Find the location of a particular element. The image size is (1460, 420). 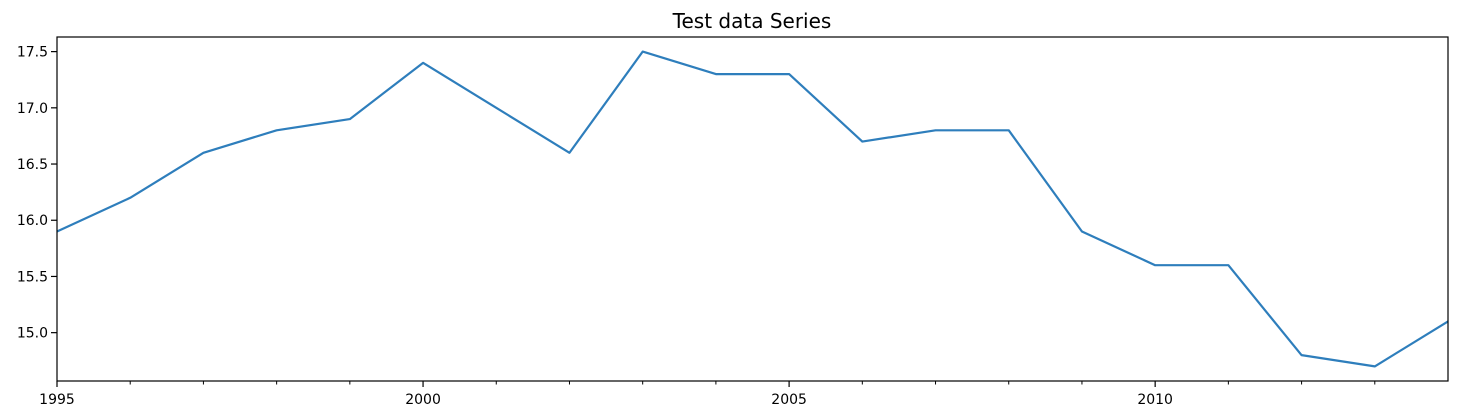

x-tick-label: 2005 is located at coordinates (789, 400).